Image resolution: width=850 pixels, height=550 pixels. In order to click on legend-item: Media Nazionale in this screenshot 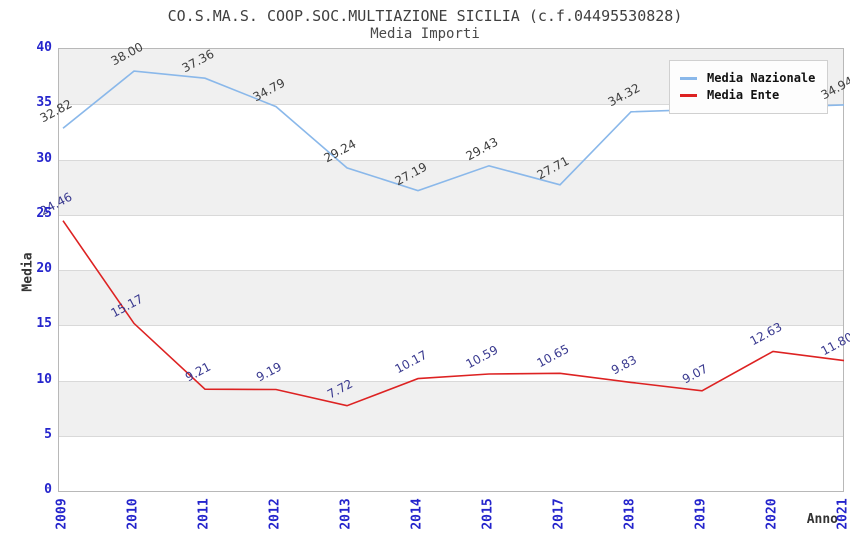, I will do `click(747, 78)`.